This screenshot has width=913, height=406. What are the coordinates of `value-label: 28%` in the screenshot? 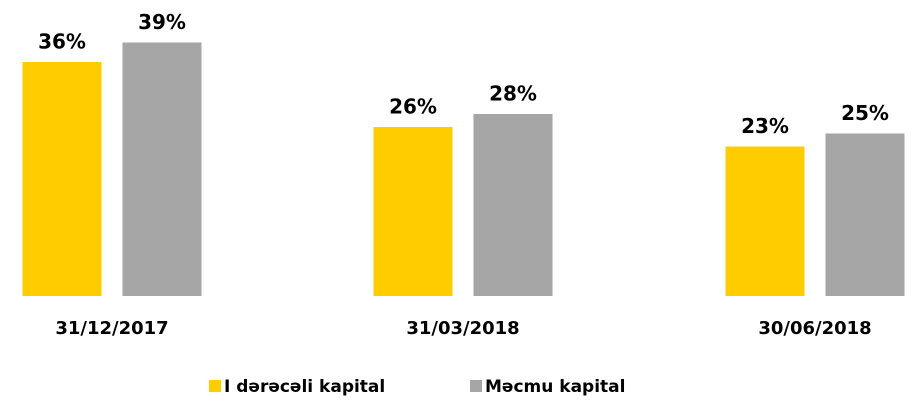 It's located at (513, 94).